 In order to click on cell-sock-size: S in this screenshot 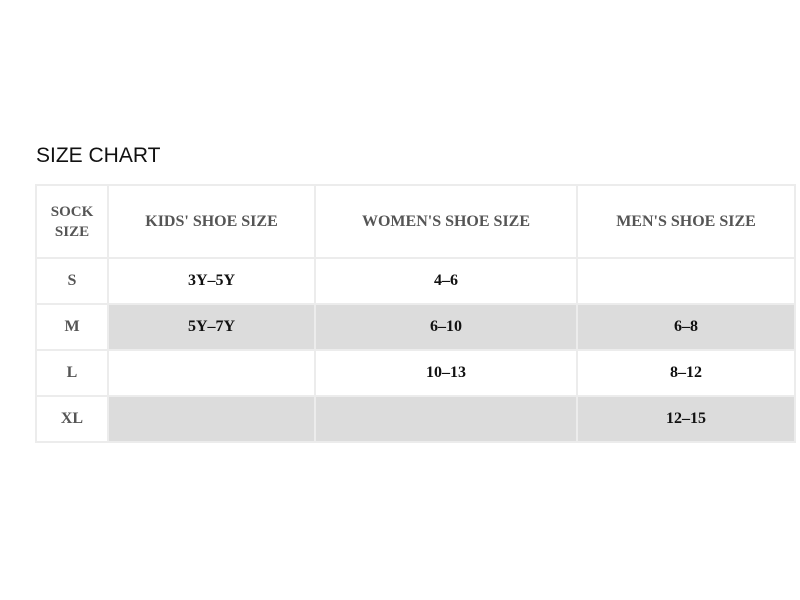, I will do `click(72, 281)`.